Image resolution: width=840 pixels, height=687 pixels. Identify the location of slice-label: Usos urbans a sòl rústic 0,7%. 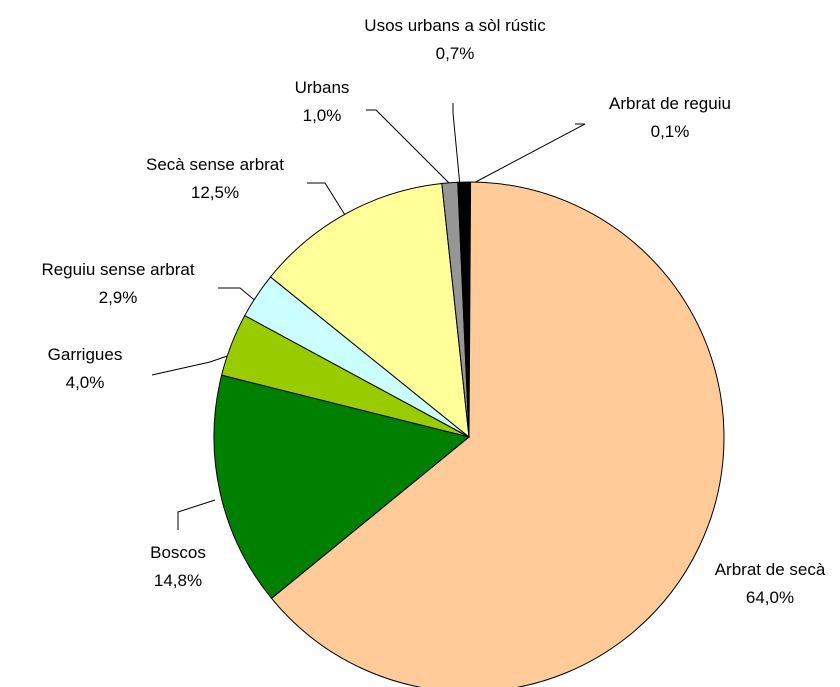
(455, 40).